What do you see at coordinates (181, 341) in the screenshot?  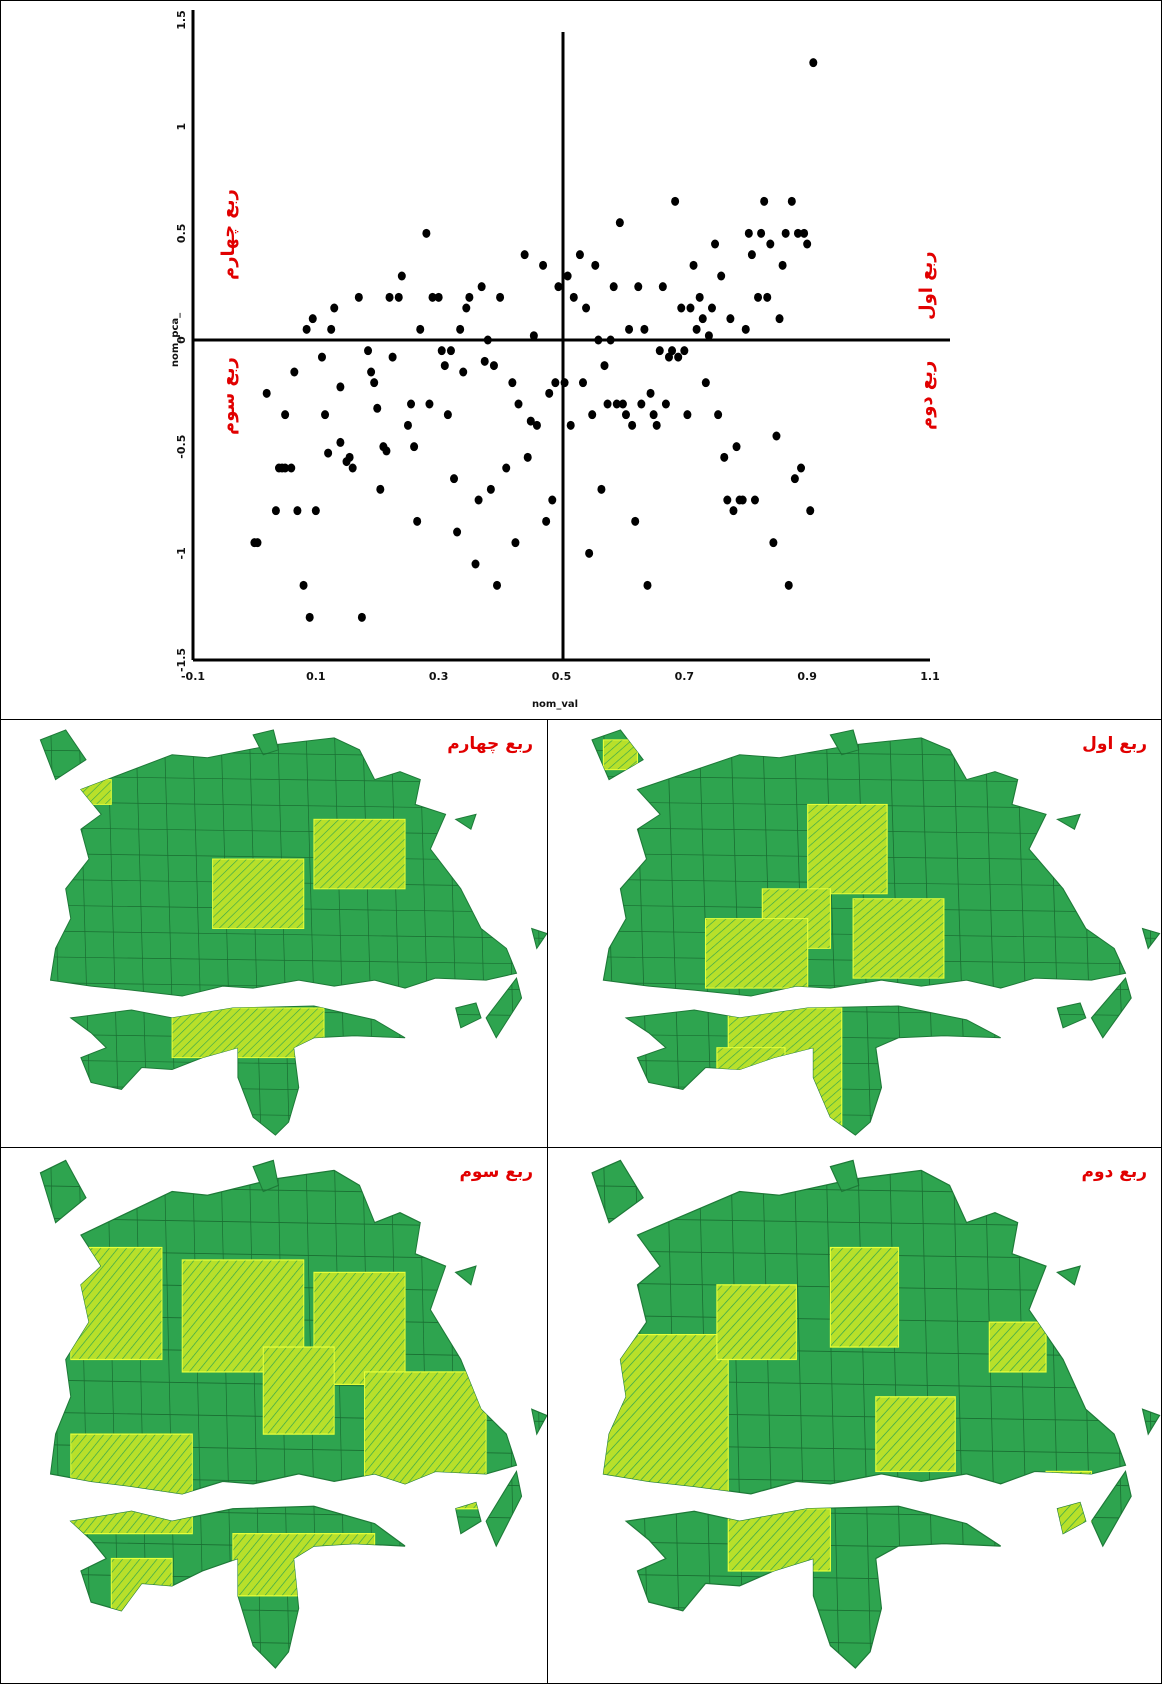 I see `y-tick-labels: 1.5 1 0.5 0 -0.5 -1 -1.5` at bounding box center [181, 341].